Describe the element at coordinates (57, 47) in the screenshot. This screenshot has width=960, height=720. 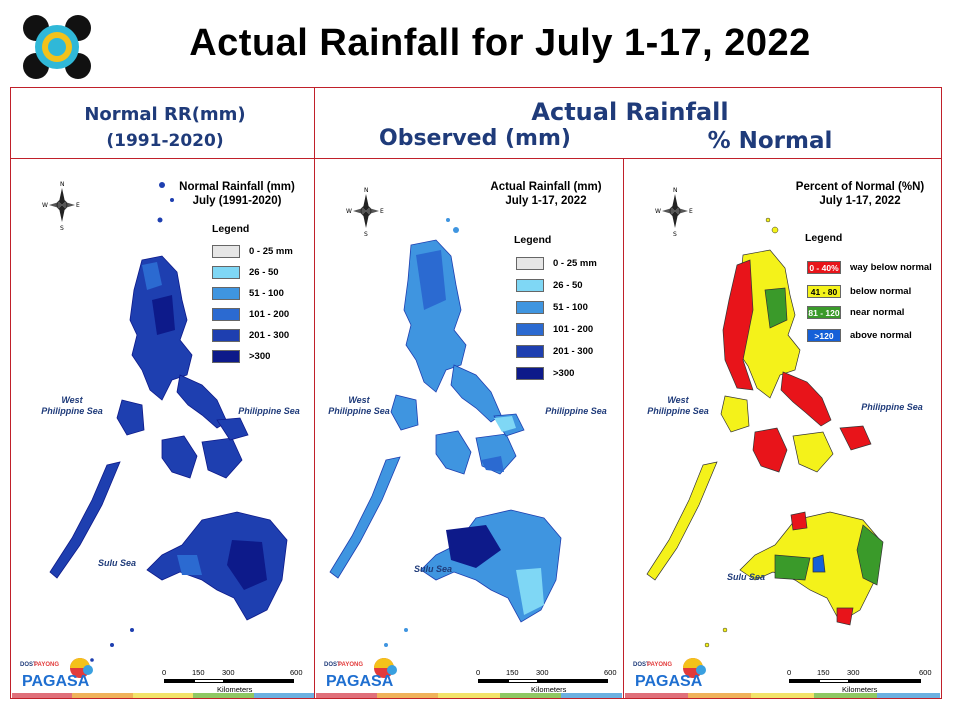
I see `agency-logo` at that location.